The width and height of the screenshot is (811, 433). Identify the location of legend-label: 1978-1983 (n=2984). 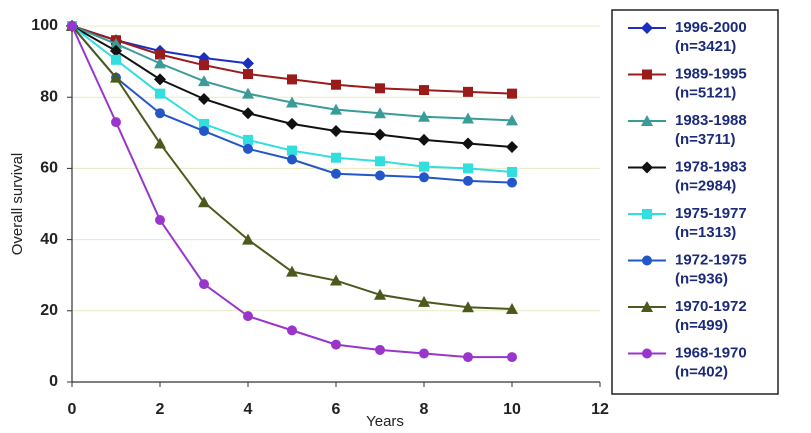
(711, 176).